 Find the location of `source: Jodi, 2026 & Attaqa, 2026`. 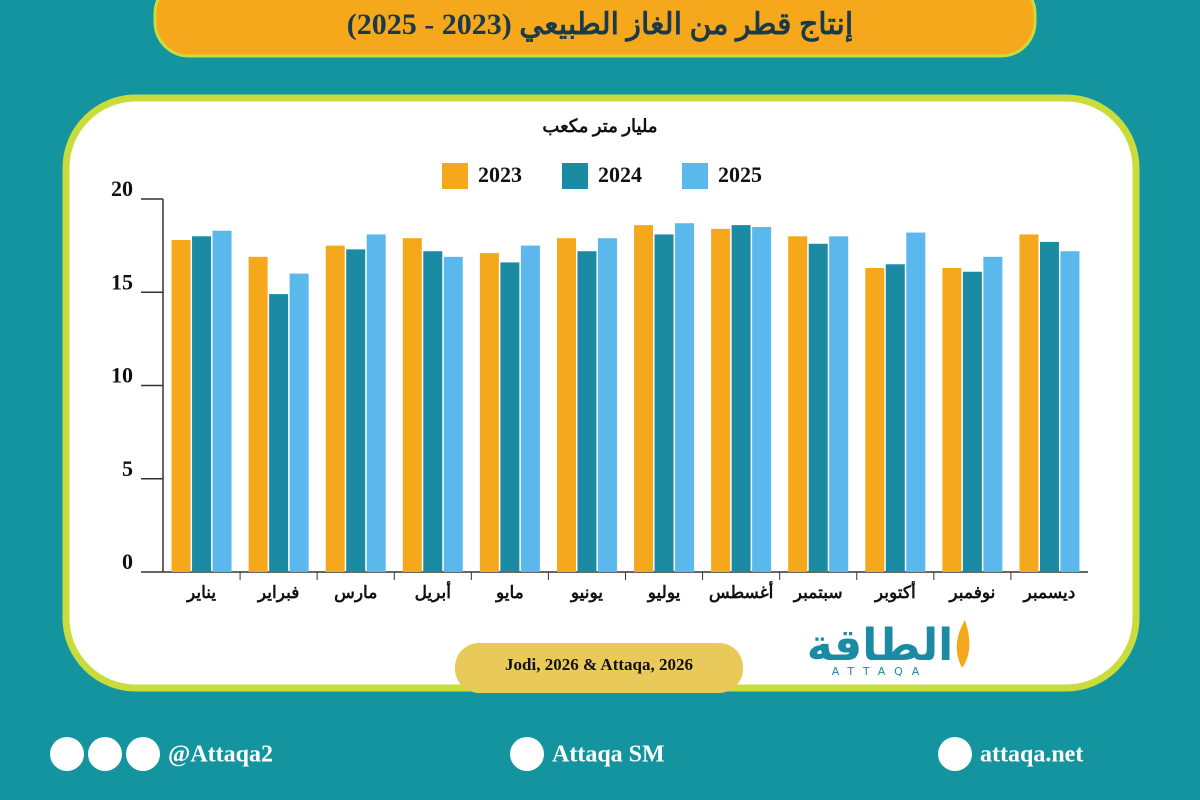

source: Jodi, 2026 & Attaqa, 2026 is located at coordinates (599, 664).